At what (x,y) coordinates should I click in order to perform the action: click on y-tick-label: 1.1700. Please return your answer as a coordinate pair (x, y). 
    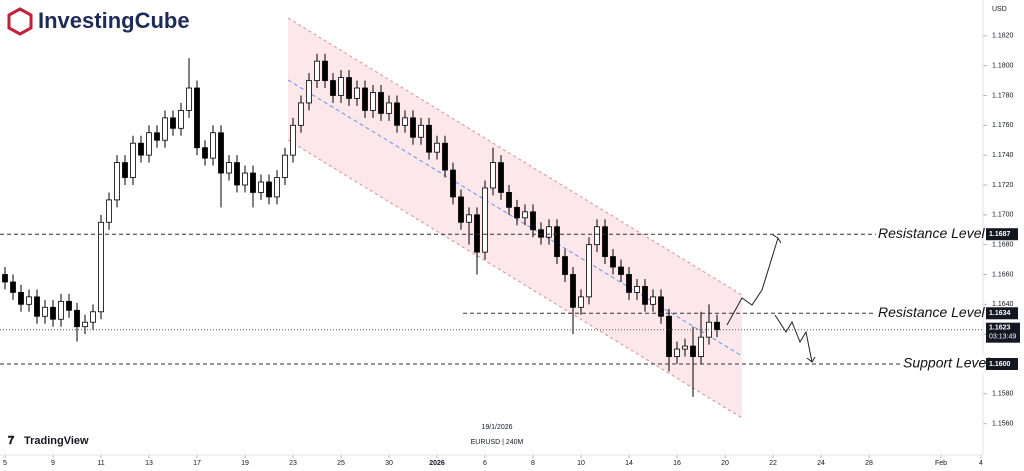
    Looking at the image, I should click on (1003, 215).